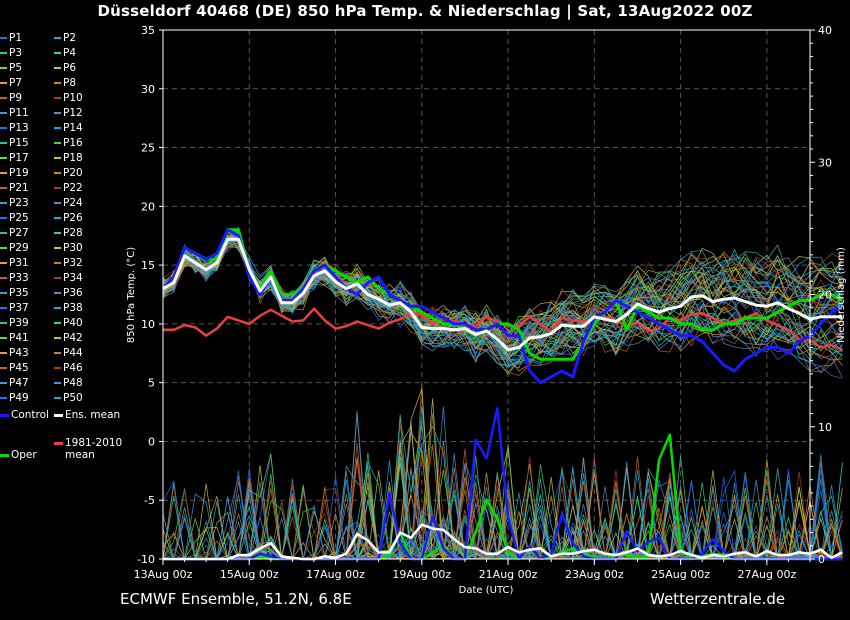 This screenshot has height=620, width=850. Describe the element at coordinates (19, 323) in the screenshot. I see `legend-label: P39` at that location.